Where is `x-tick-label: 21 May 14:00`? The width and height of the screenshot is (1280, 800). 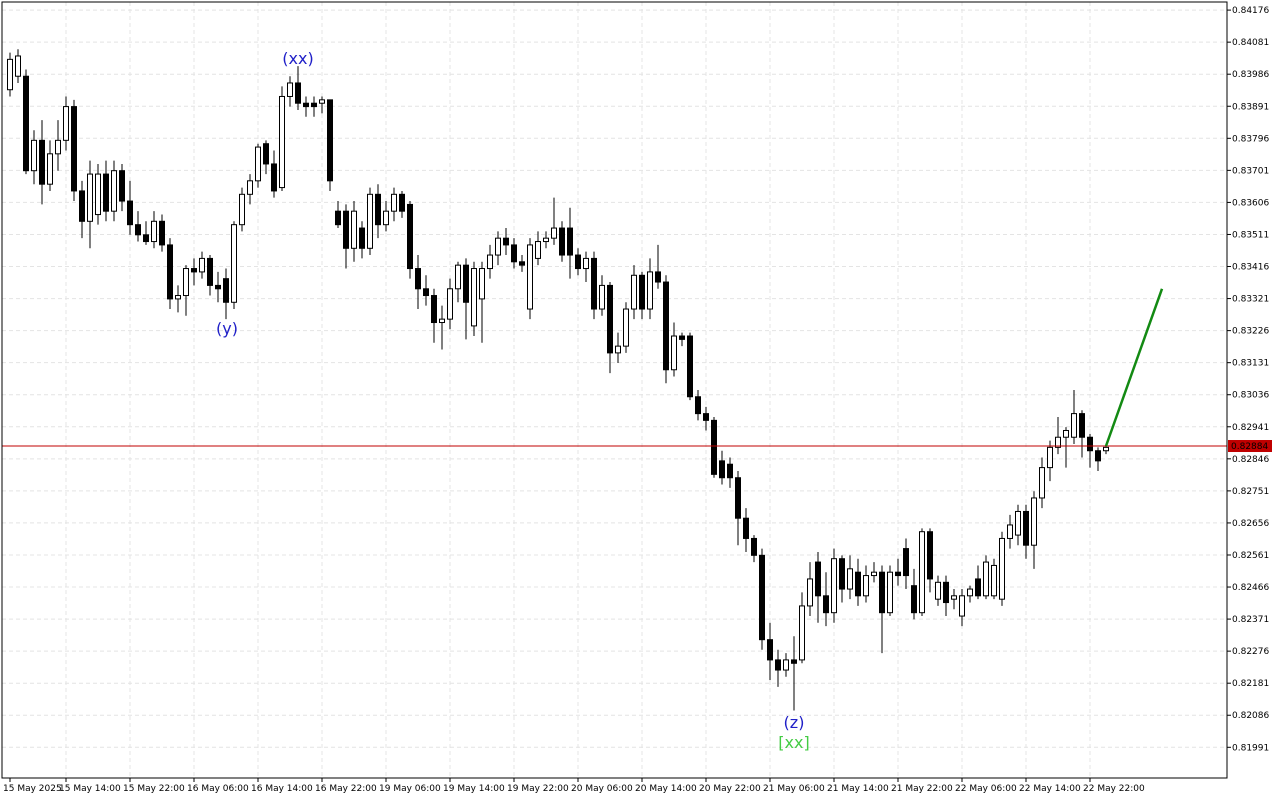
x-tick-label: 21 May 14:00 is located at coordinates (858, 789).